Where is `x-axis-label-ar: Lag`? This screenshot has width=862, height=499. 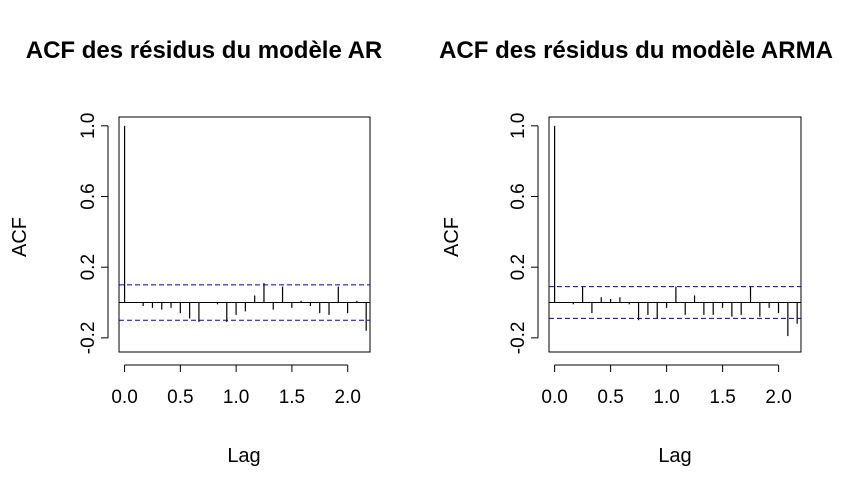
x-axis-label-ar: Lag is located at coordinates (243, 456).